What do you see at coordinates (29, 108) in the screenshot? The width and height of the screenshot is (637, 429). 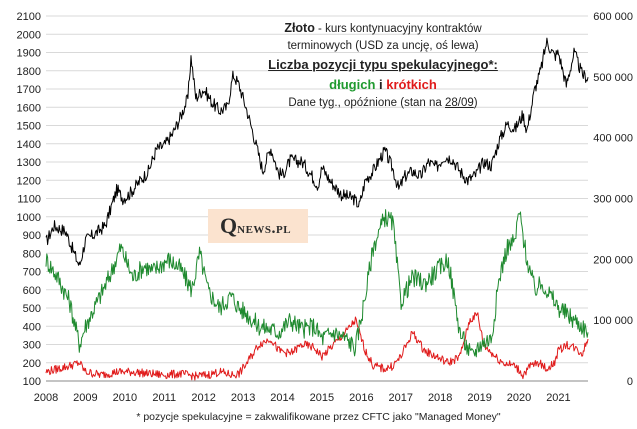 I see `y-left-tick-15: 1600` at bounding box center [29, 108].